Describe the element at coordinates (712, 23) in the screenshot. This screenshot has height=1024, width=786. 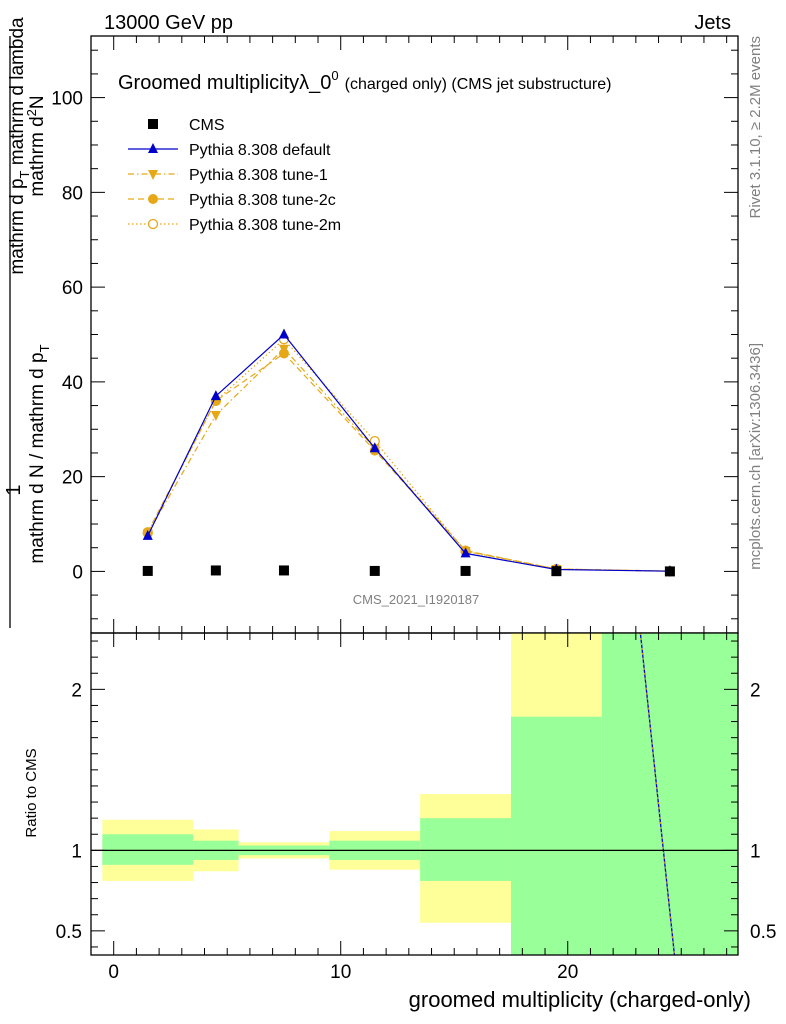
I see `category-label: Jets` at that location.